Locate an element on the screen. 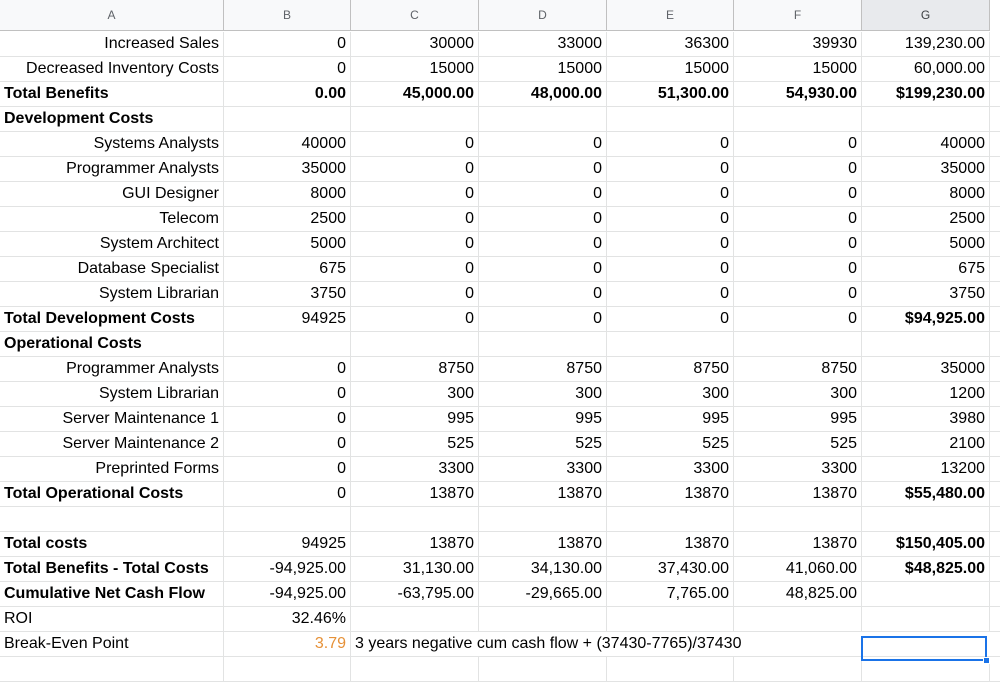 Image resolution: width=1000 pixels, height=685 pixels. cell-b3: 0 is located at coordinates (287, 69).